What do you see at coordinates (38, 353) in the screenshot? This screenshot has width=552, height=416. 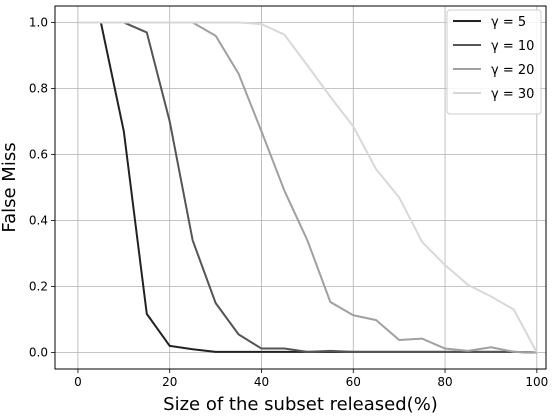 I see `y-tick-label: 0.0` at bounding box center [38, 353].